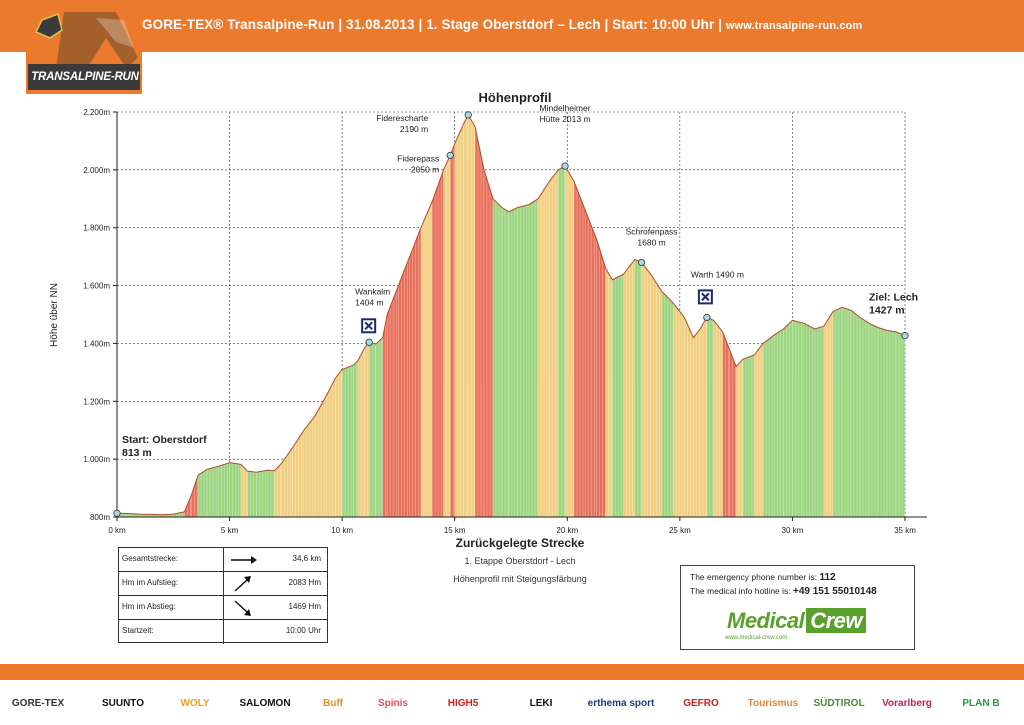  Describe the element at coordinates (96, 112) in the screenshot. I see `y-tick-label: 2.200m` at that location.